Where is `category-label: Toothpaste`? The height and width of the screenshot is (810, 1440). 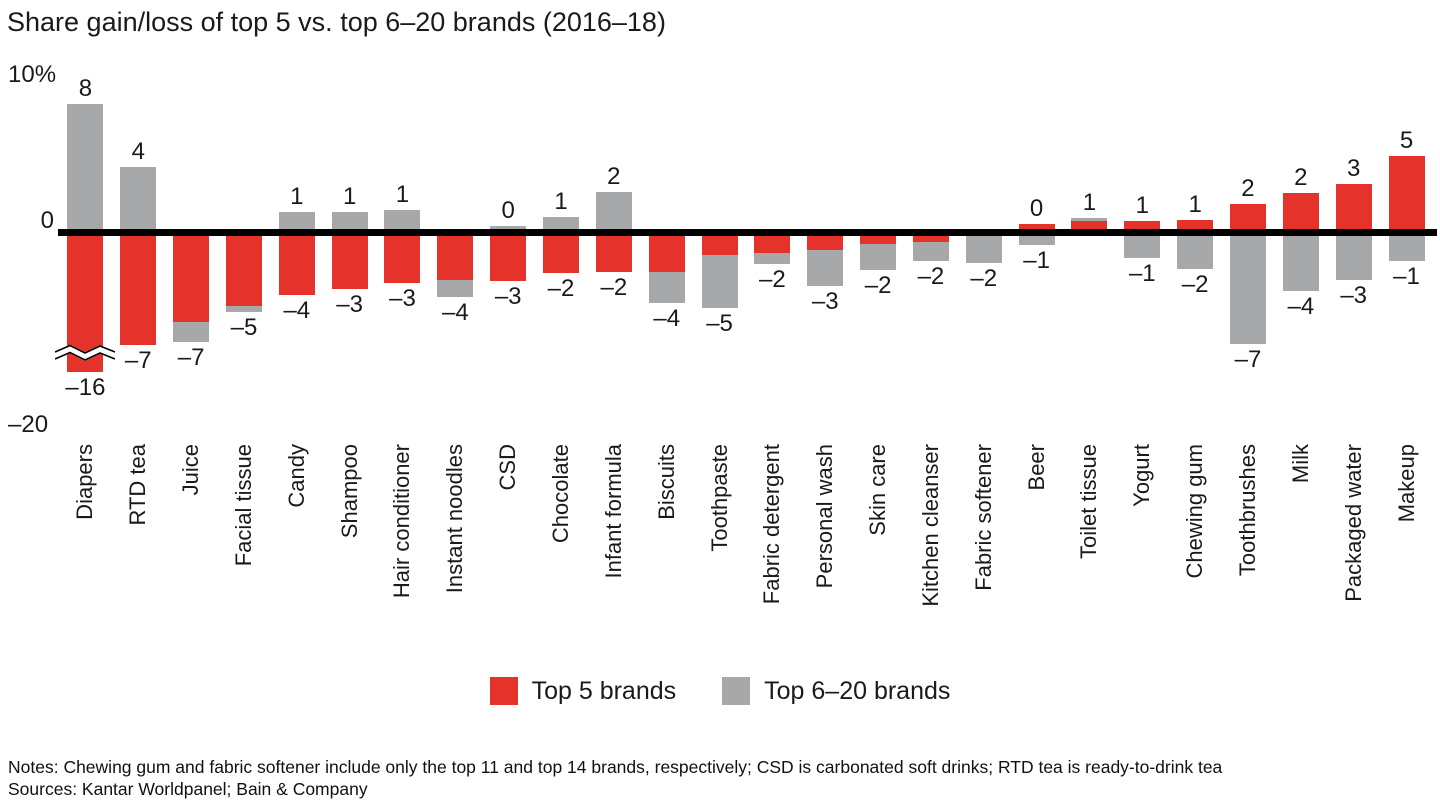 category-label: Toothpaste is located at coordinates (719, 498).